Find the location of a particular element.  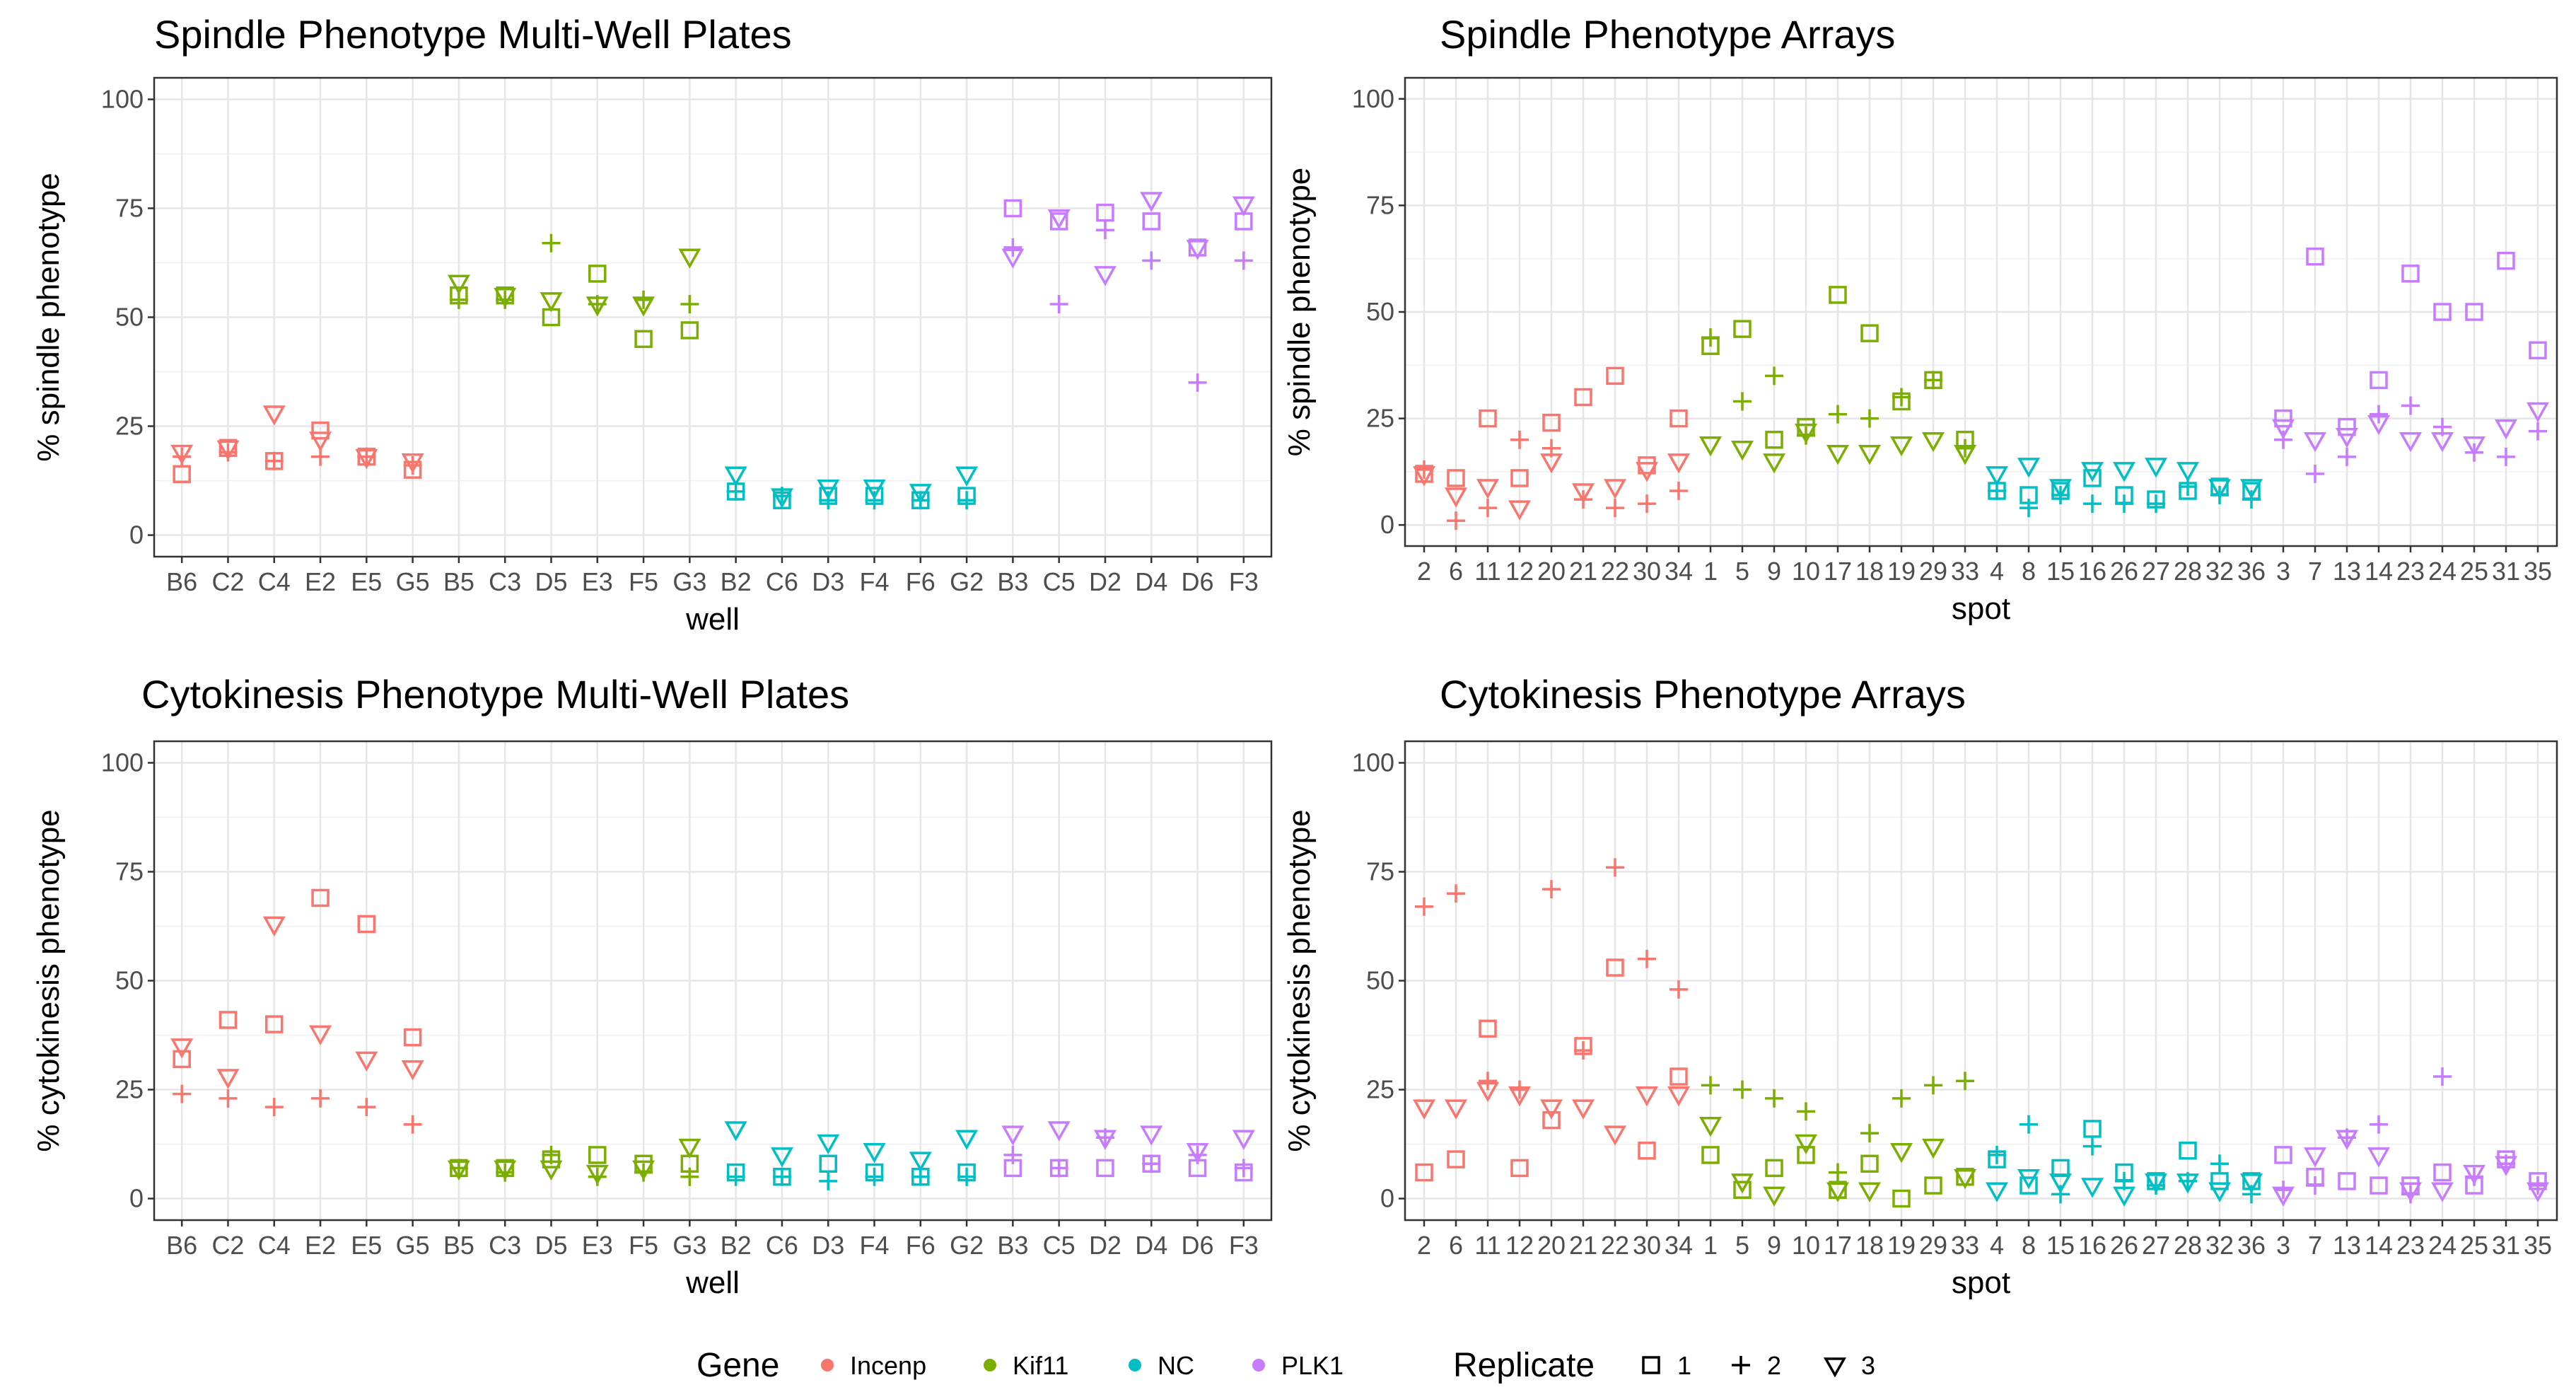

data-point-rep3-D3 is located at coordinates (828, 490).